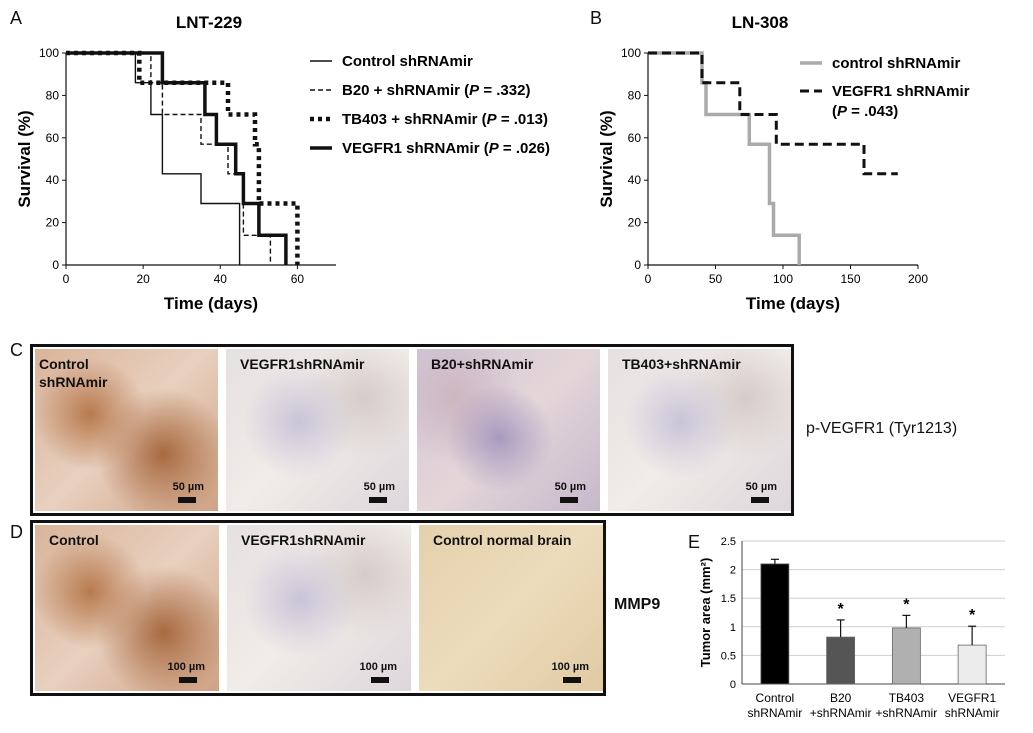 The height and width of the screenshot is (733, 1033). I want to click on legend-label-1: VEGFR1 shRNAmir (P = .043), so click(901, 101).